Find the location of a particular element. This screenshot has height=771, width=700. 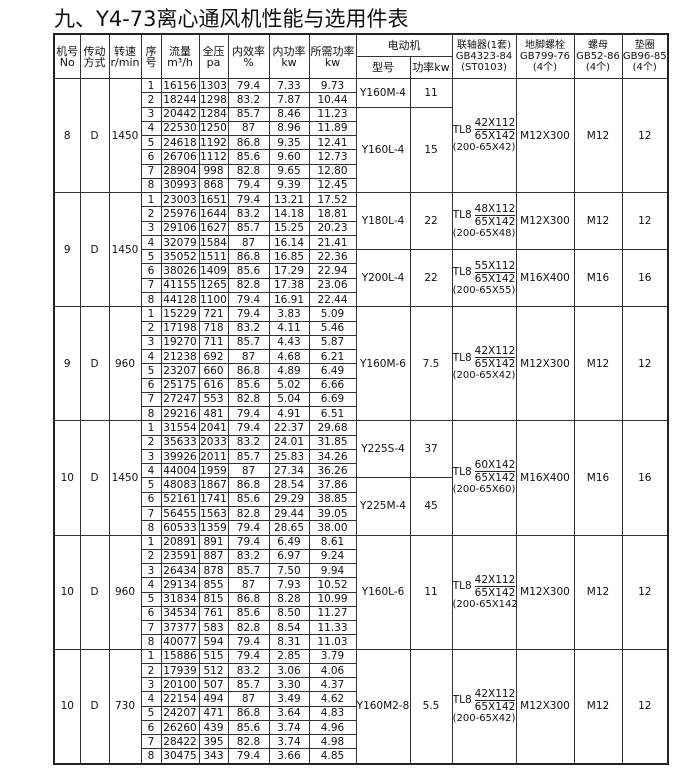

header-drive: 传动 方式 is located at coordinates (94, 56).